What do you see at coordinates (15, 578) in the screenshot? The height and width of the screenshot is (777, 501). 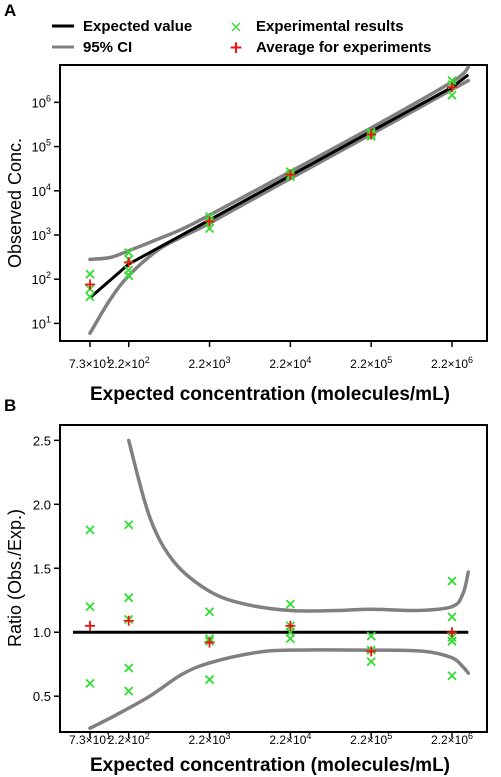 I see `panel-b-y-axis-title: Ratio (Obs./Exp.)` at bounding box center [15, 578].